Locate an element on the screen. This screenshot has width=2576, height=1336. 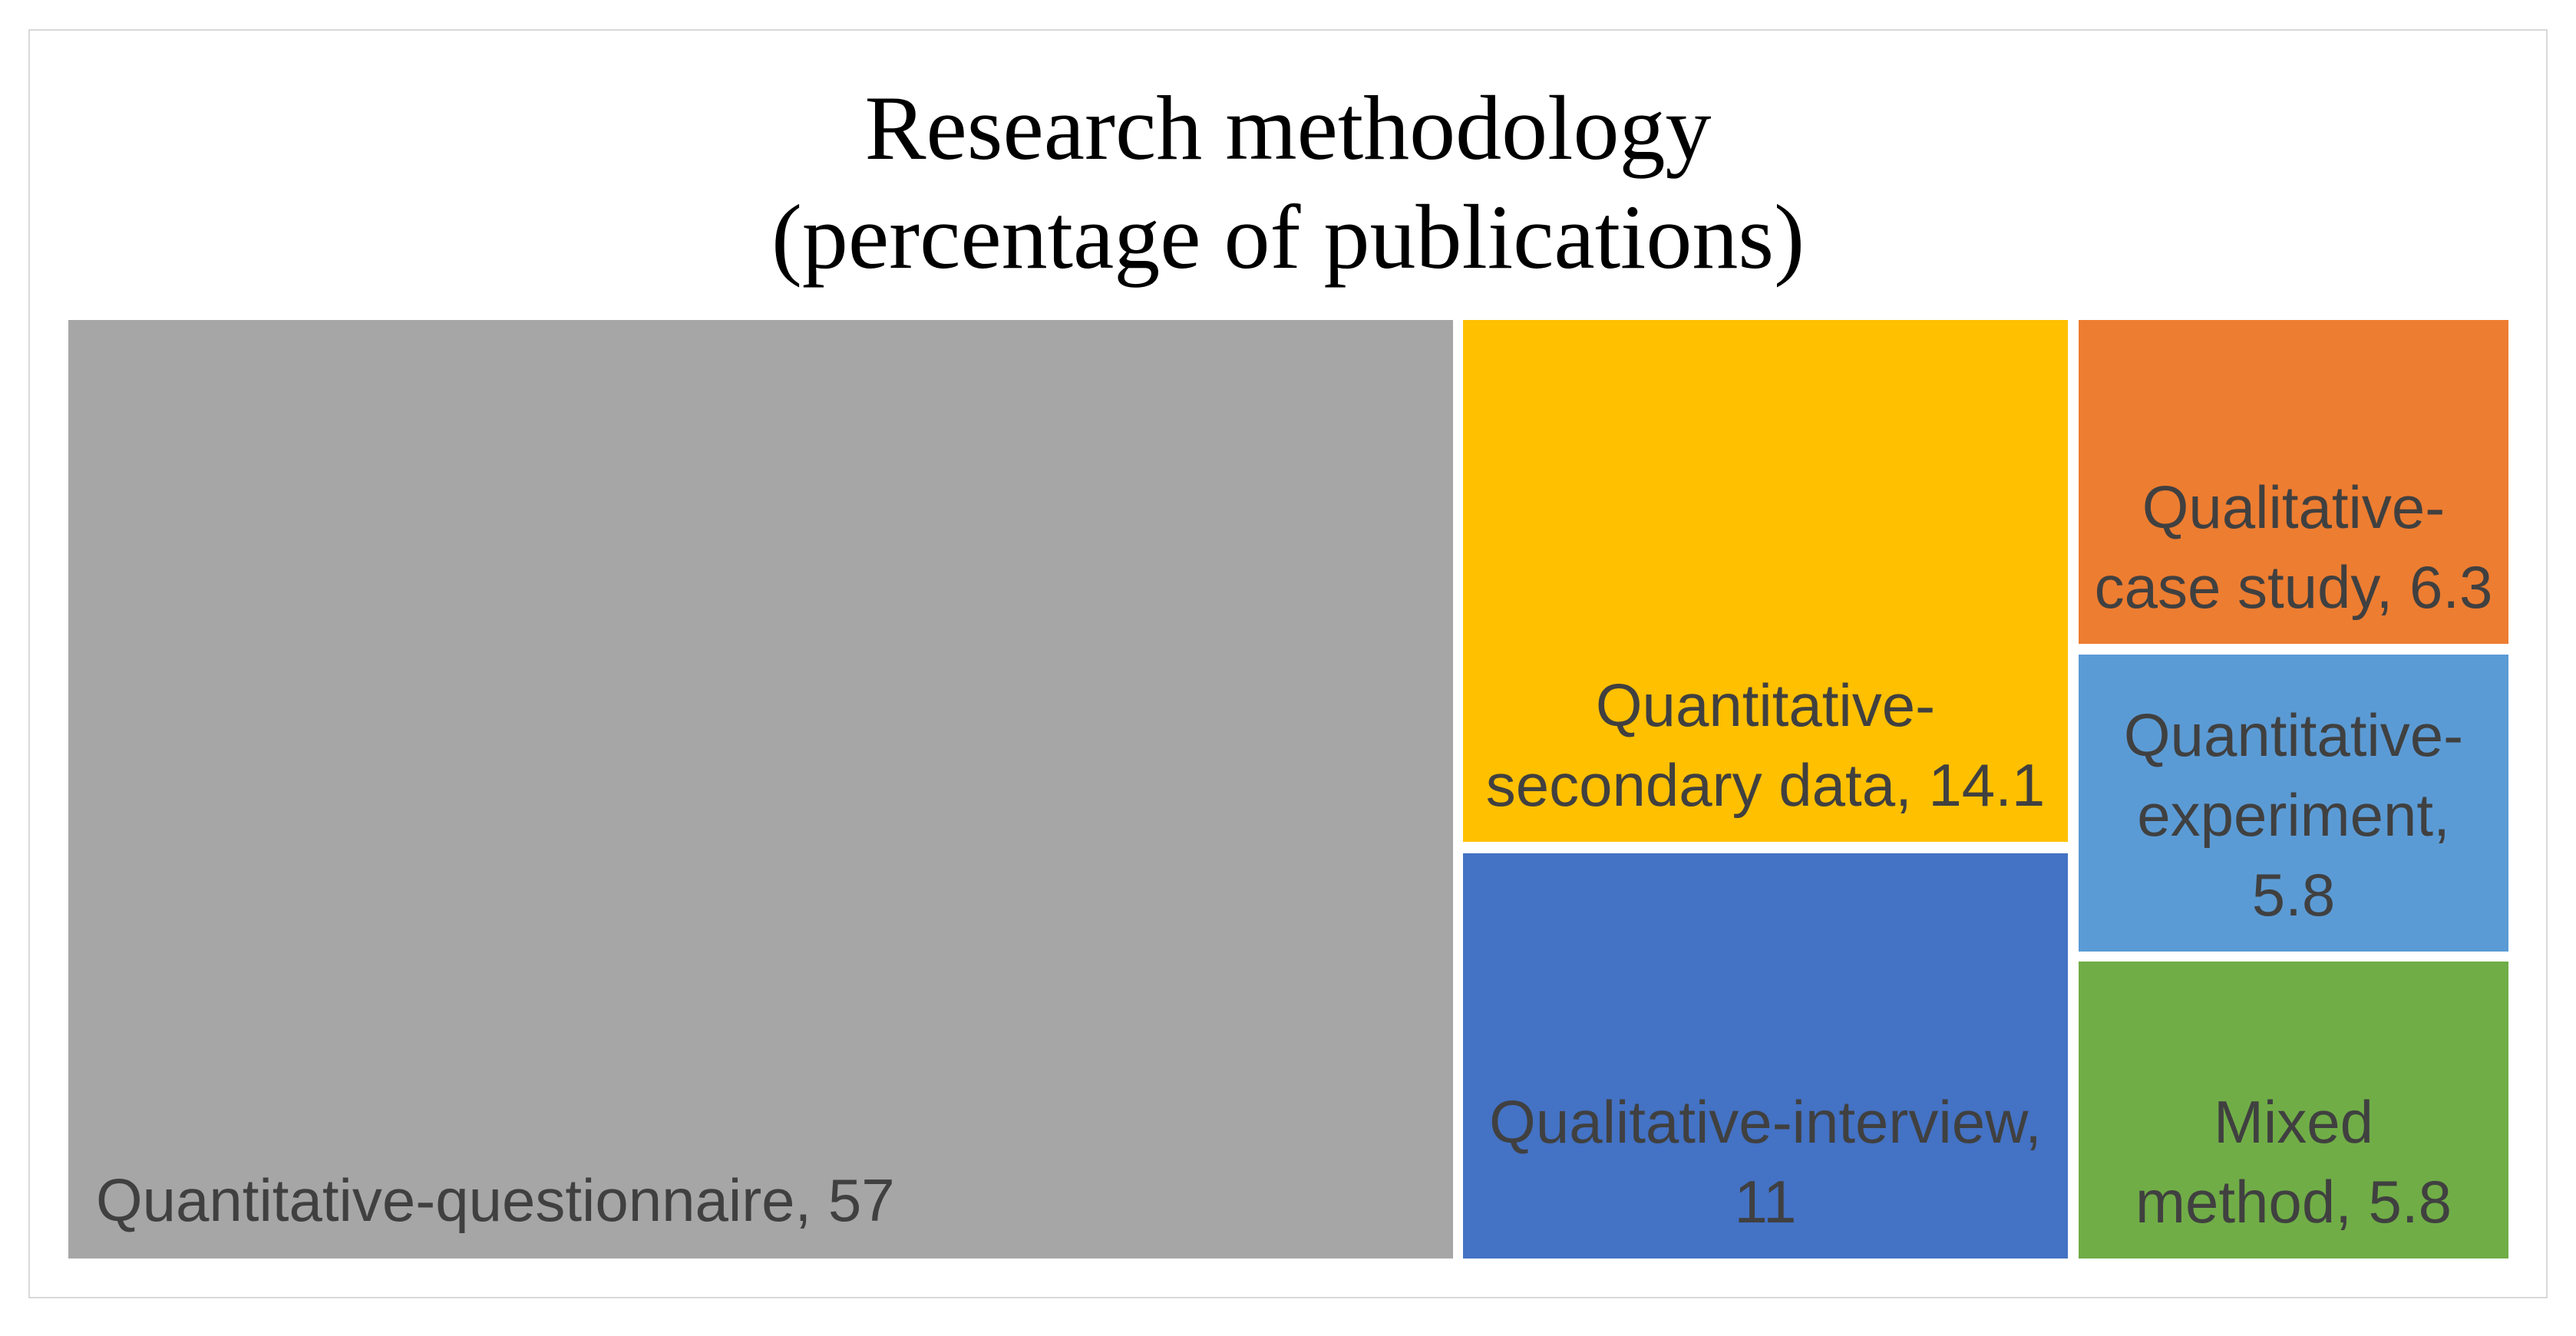
tile-label-quantitative-questionnaire: Quantitative-questionnaire, 57 is located at coordinates (760, 1209).